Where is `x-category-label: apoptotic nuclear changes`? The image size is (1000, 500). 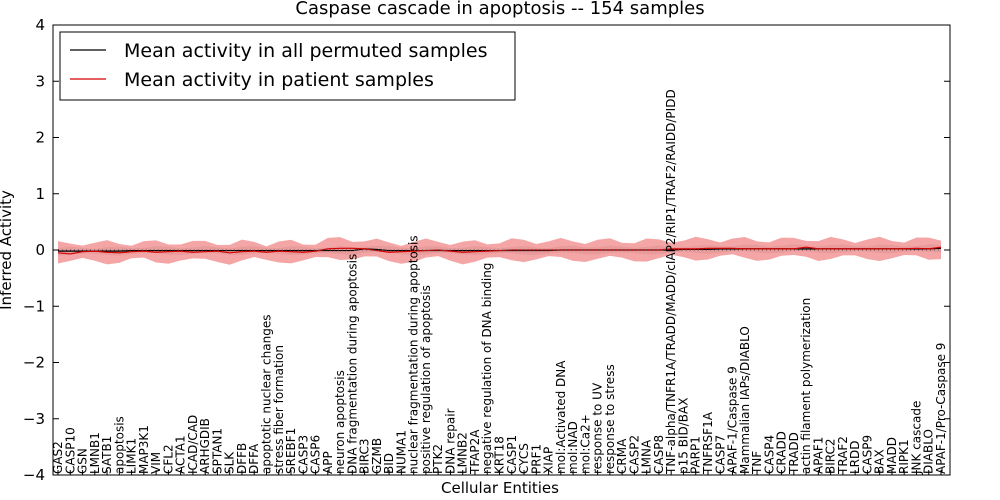 x-category-label: apoptotic nuclear changes is located at coordinates (266, 394).